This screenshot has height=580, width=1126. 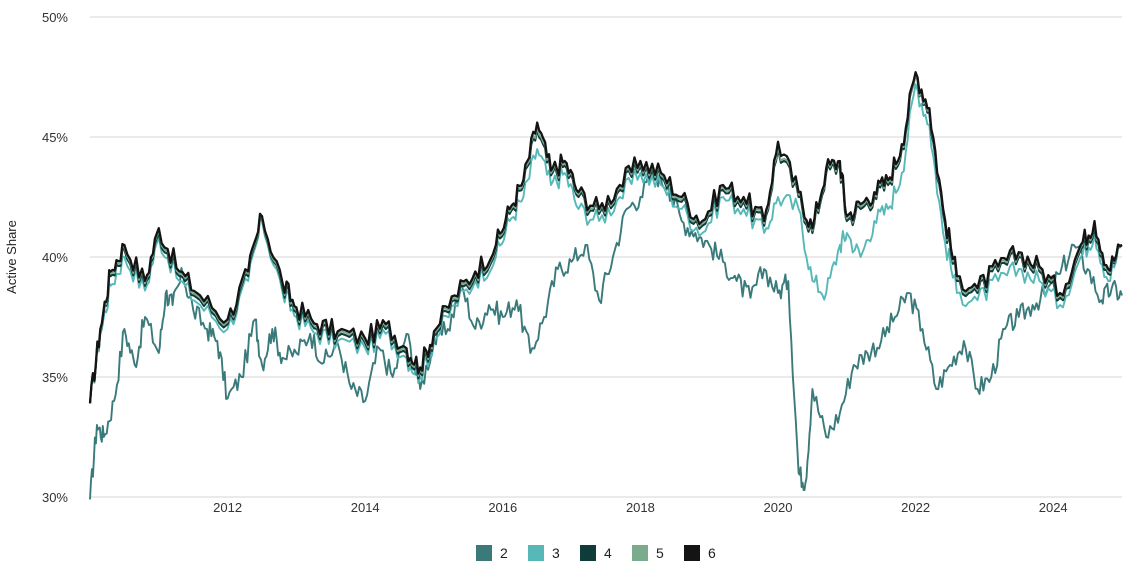 What do you see at coordinates (55, 137) in the screenshot?
I see `y-tick-label: 45%` at bounding box center [55, 137].